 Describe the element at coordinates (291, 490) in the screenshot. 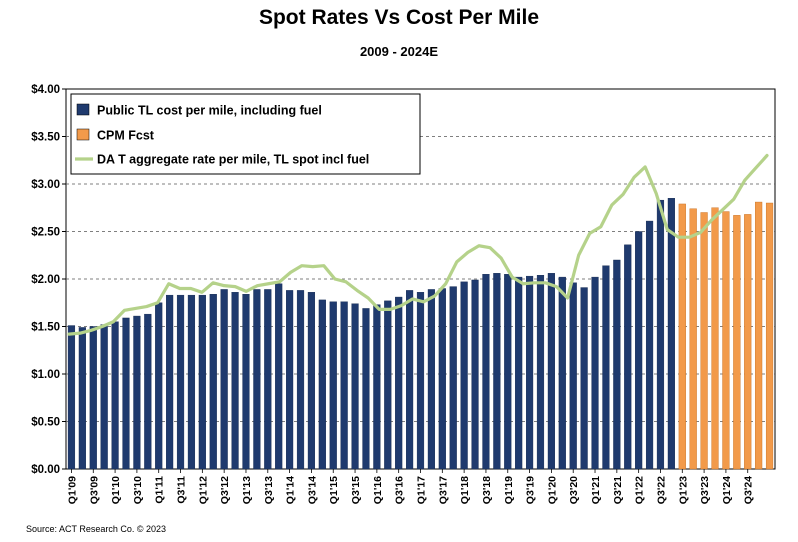

I see `x-tick-label: Q1'14` at that location.